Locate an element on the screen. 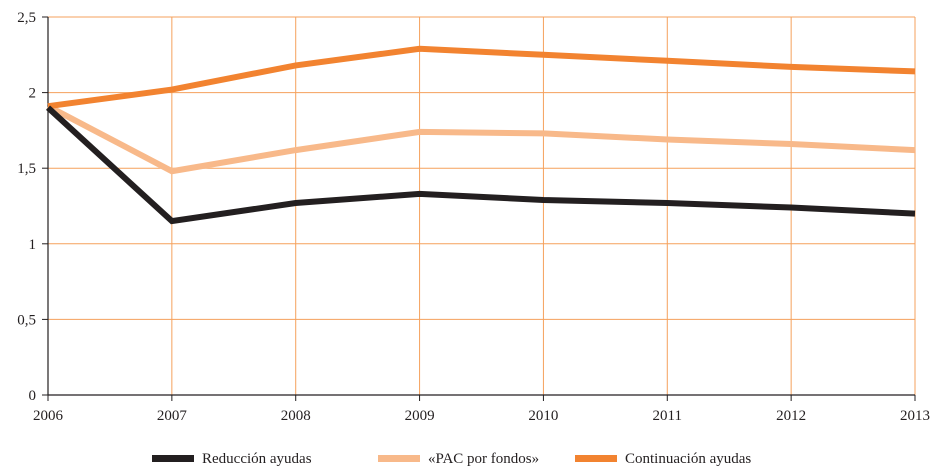 This screenshot has height=467, width=935. x-tick-label: 2007 is located at coordinates (172, 416).